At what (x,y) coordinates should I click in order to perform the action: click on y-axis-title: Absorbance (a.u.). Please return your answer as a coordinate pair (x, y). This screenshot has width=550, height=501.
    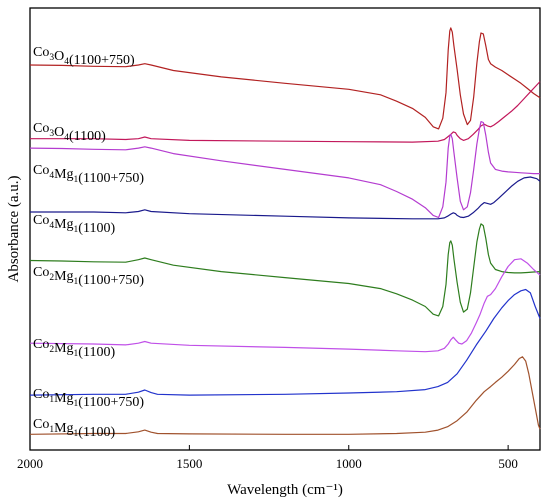
    Looking at the image, I should click on (14, 228).